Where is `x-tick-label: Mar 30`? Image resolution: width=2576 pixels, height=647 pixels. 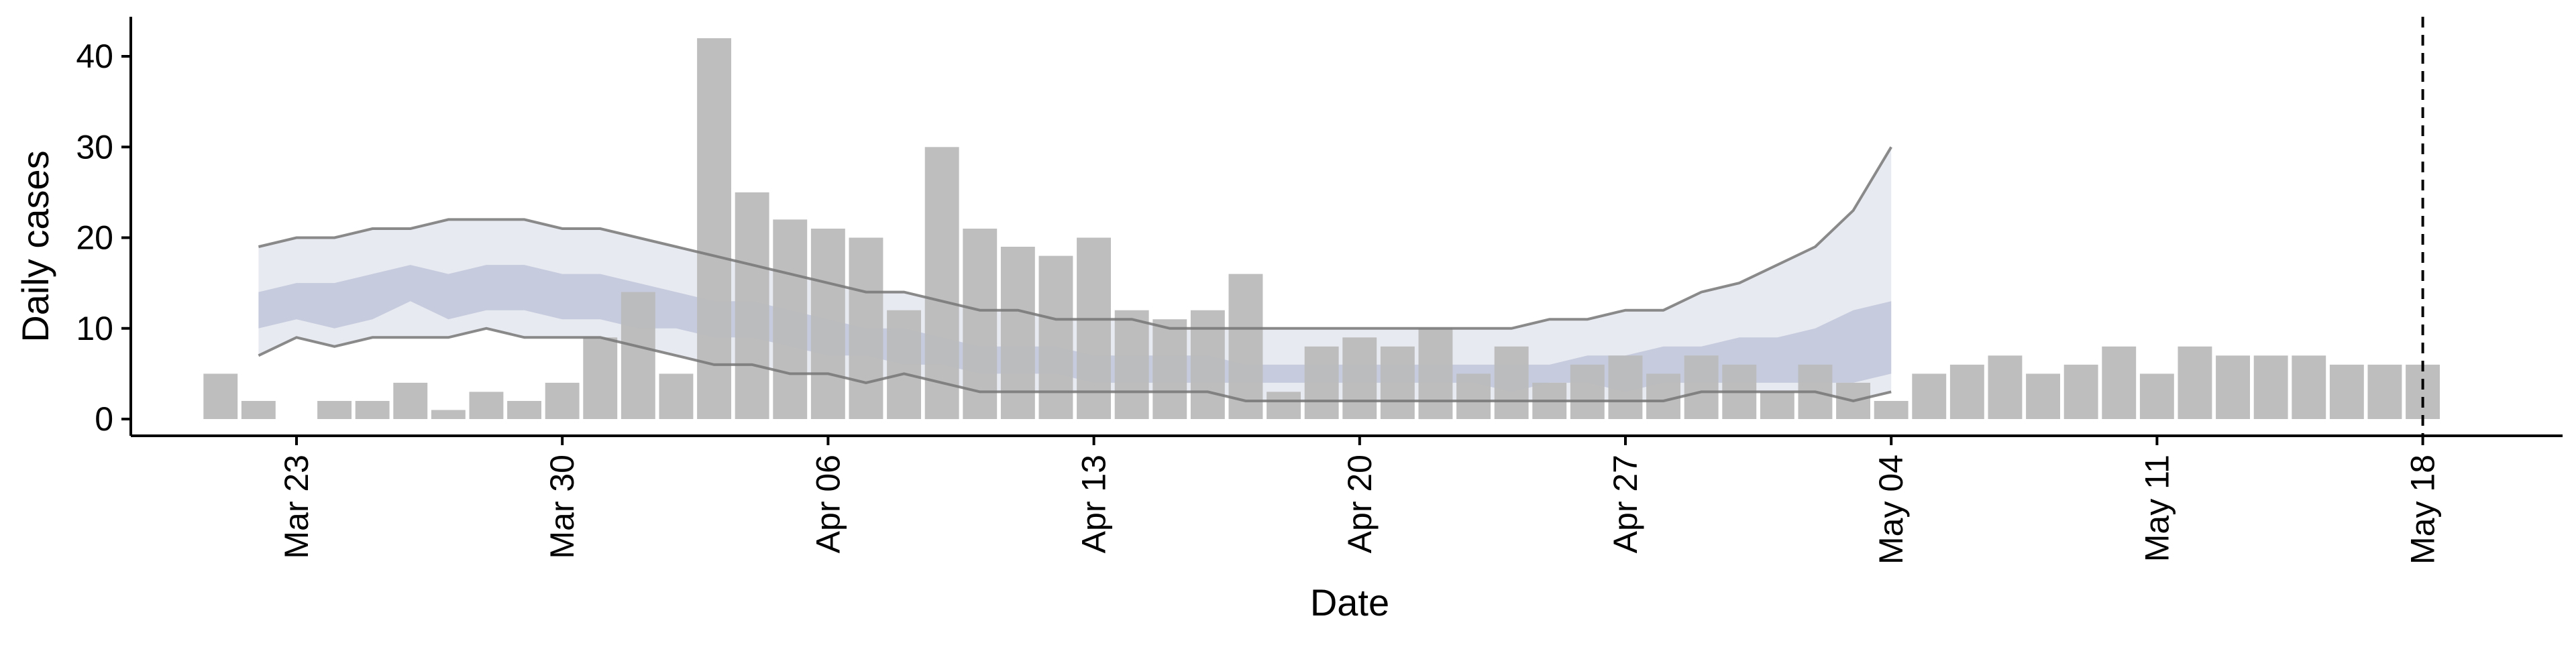
x-tick-label: Mar 30 is located at coordinates (562, 507).